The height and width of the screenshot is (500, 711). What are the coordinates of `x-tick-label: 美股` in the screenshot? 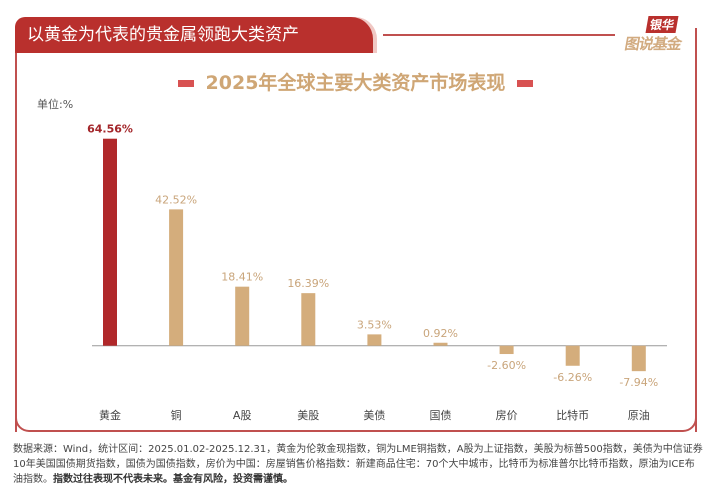 It's located at (308, 415).